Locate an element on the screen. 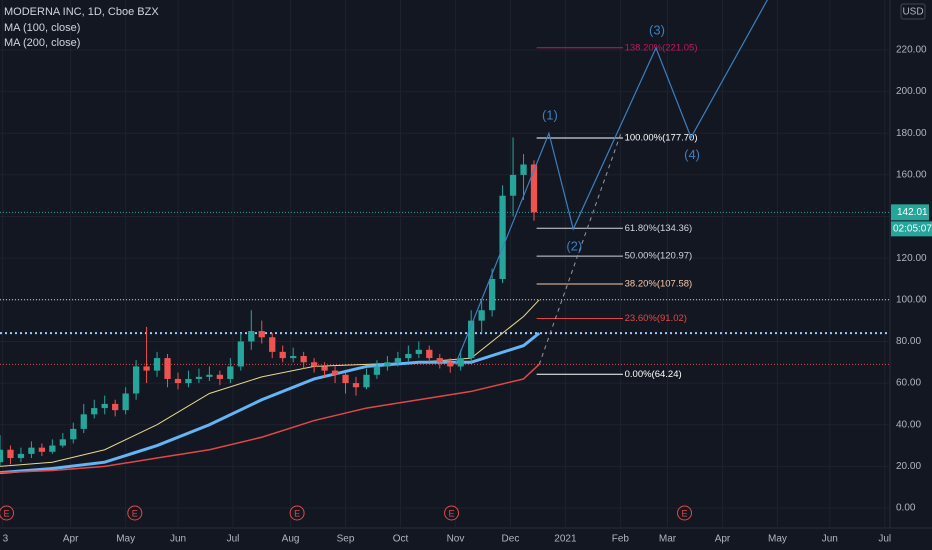 The image size is (932, 550). fib-label: 23.60%(91.02) is located at coordinates (656, 318).